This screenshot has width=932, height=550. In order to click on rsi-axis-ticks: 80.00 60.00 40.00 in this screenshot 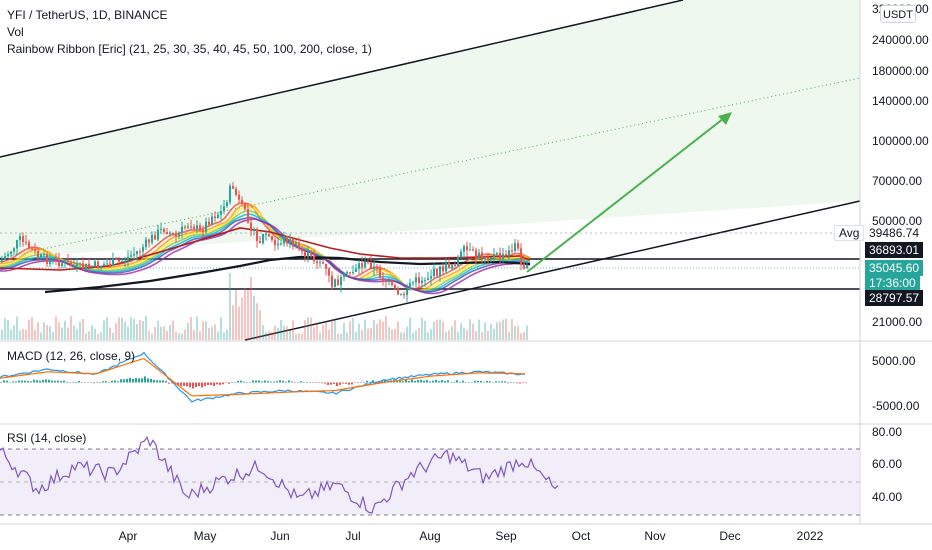, I will do `click(887, 464)`.